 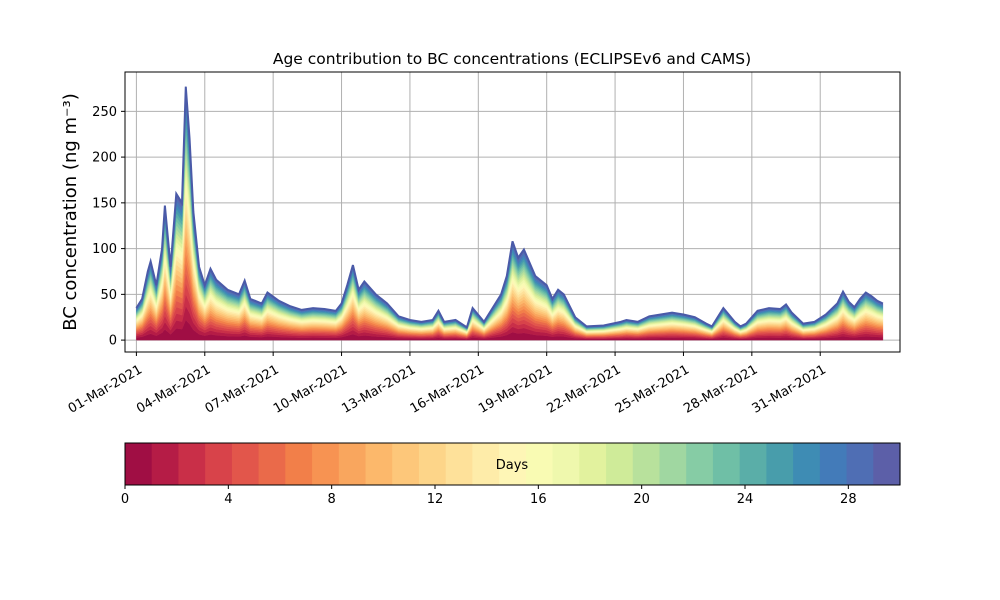 What do you see at coordinates (104, 249) in the screenshot?
I see `y-tick-label: 100` at bounding box center [104, 249].